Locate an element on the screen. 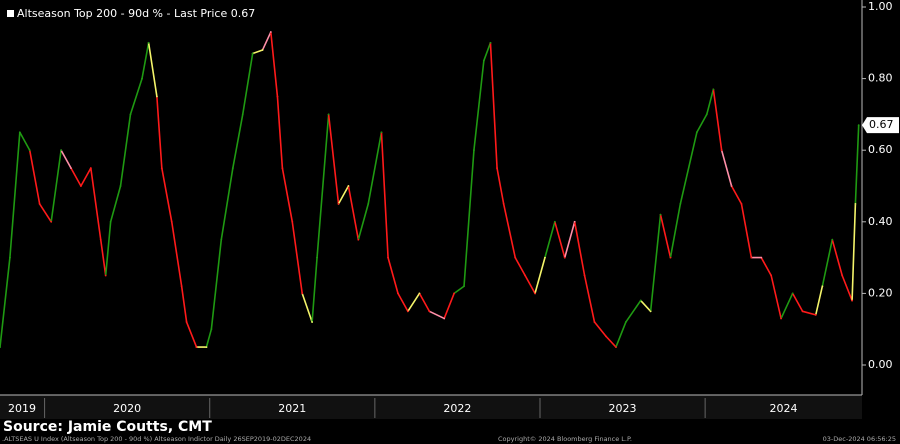  y-tick-label: 0.20 is located at coordinates (880, 292).